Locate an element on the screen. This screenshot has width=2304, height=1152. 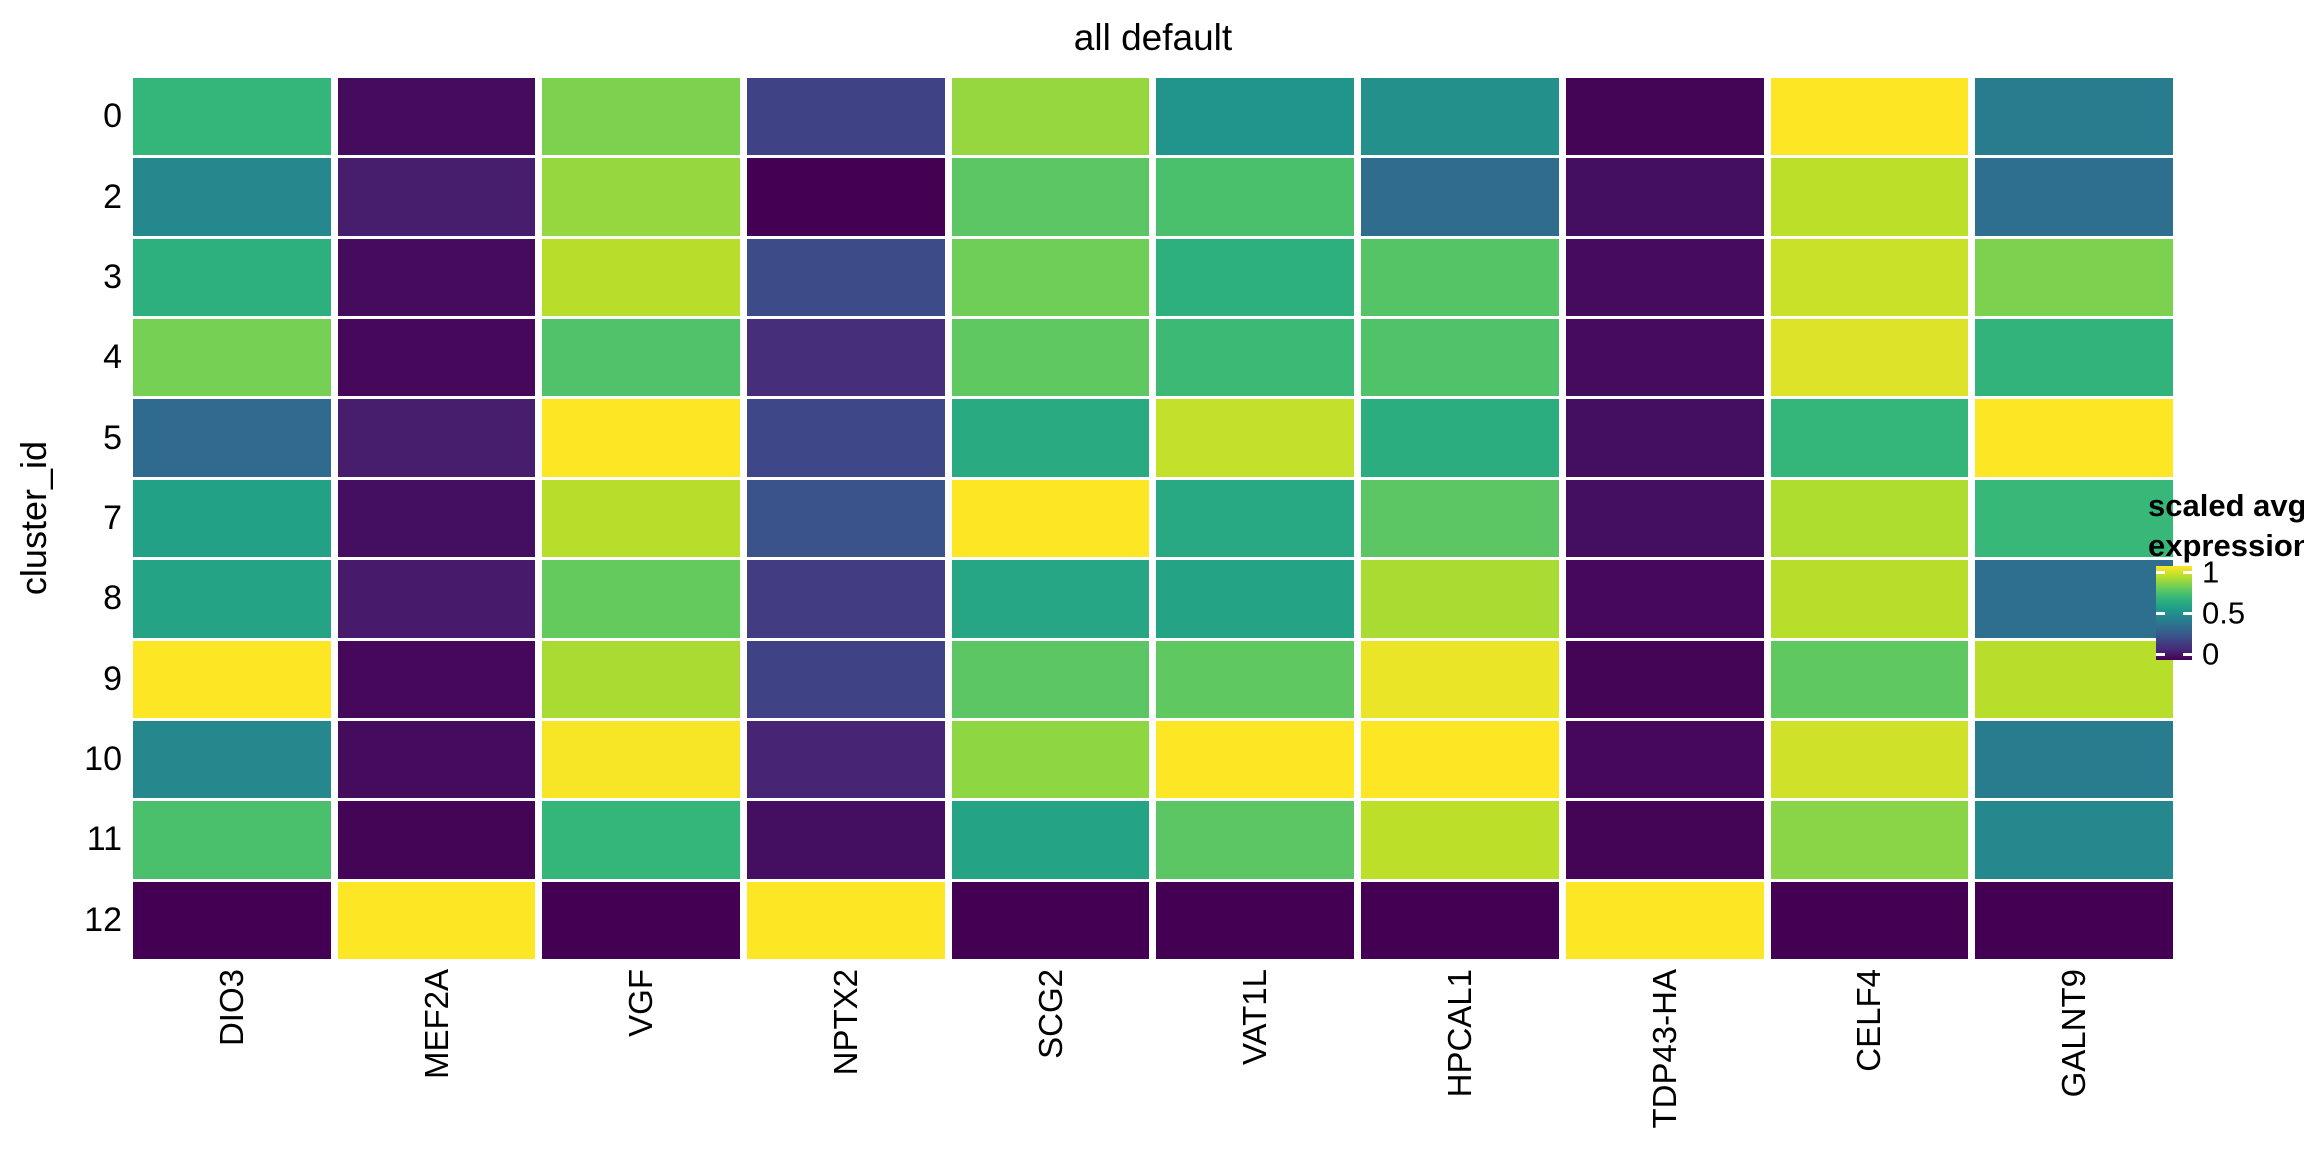
legend-colorbar: 1 0.5 0 is located at coordinates (2200, 613).